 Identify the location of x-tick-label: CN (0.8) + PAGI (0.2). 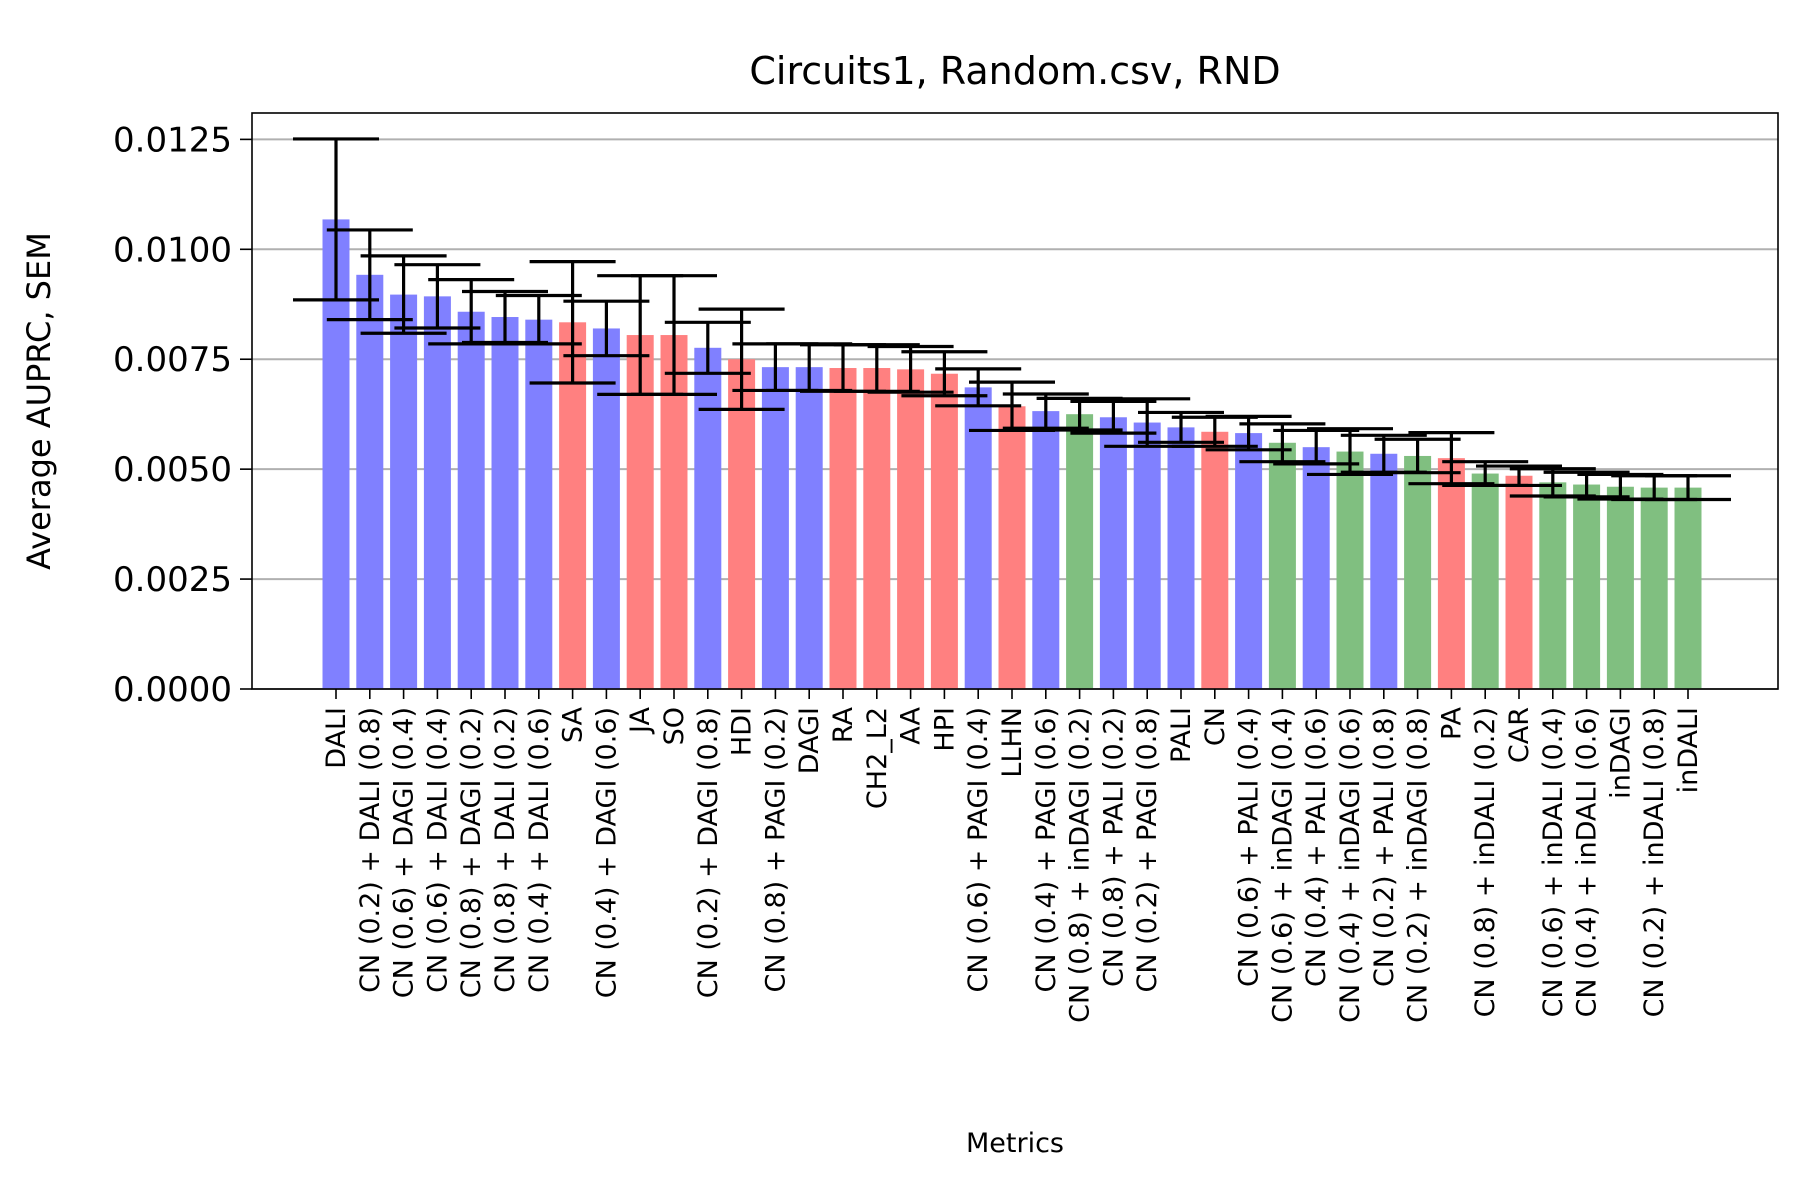
(775, 849).